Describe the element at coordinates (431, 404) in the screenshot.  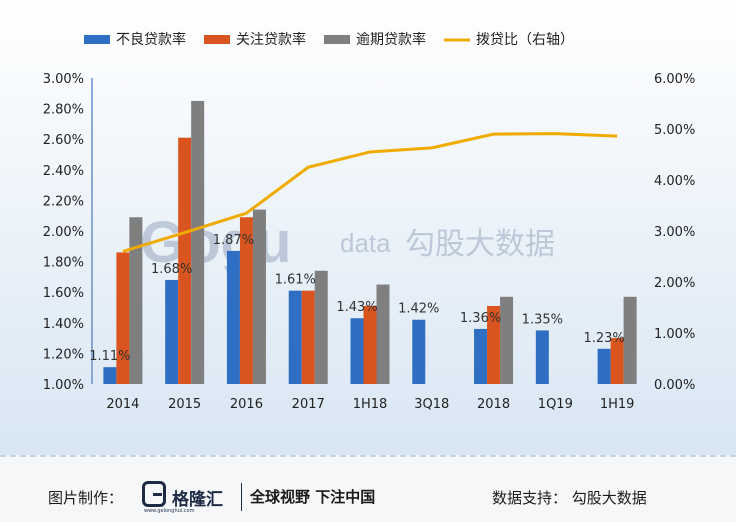
I see `x-tick-label: 3Q18` at that location.